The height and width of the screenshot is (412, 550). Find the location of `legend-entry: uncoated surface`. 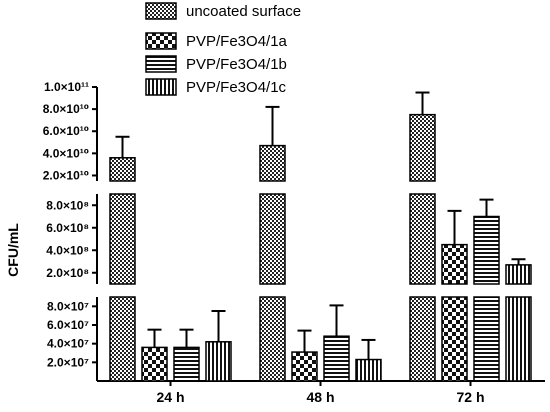

legend-entry: uncoated surface is located at coordinates (243, 11).